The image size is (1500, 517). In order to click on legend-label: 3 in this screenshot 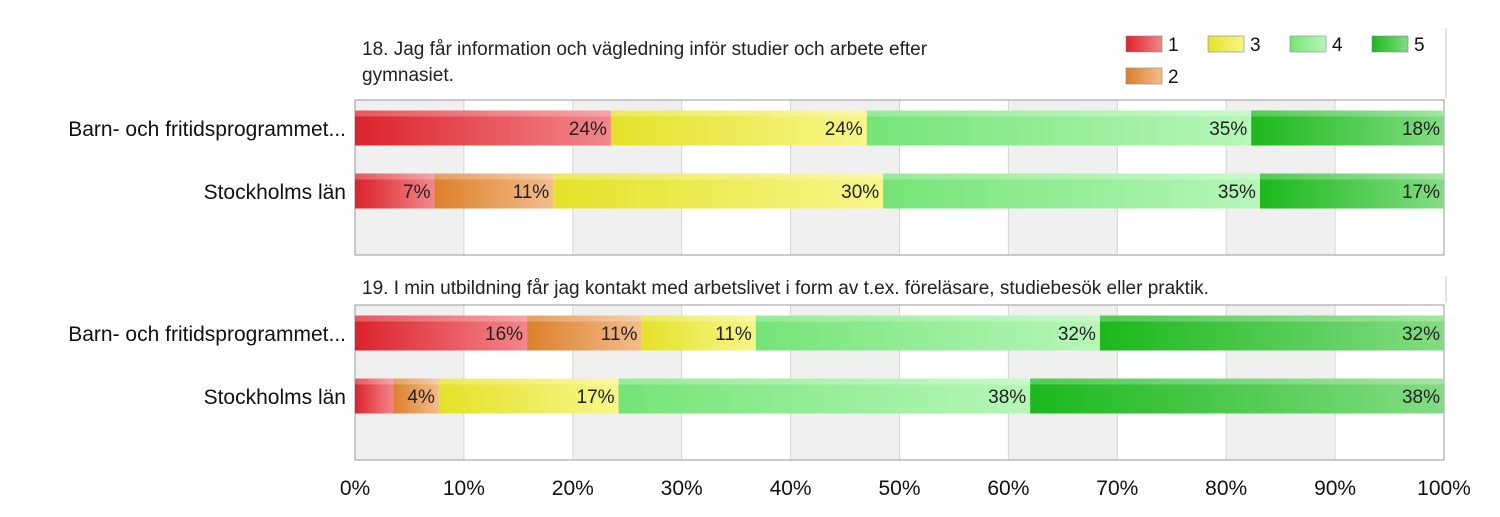, I will do `click(1255, 45)`.